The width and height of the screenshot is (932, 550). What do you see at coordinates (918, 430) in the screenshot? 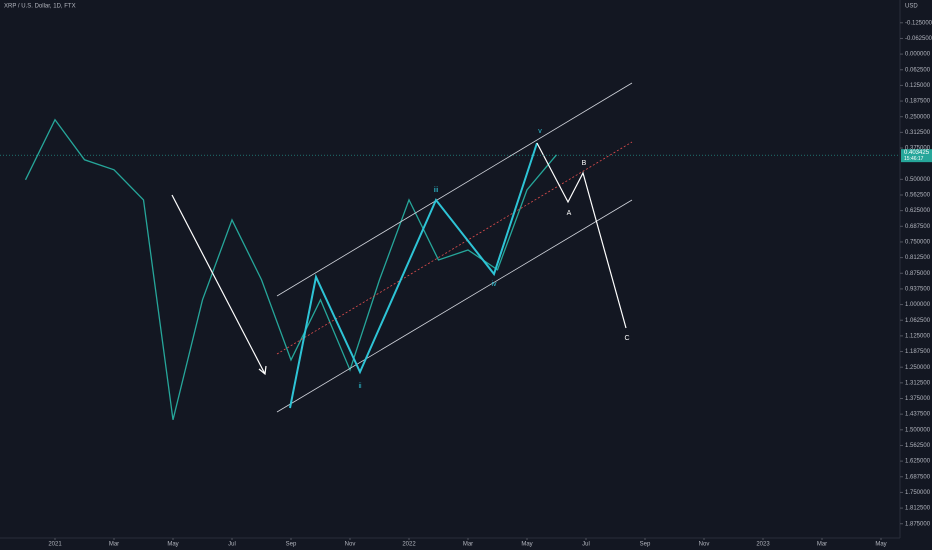
I see `y-tick-label: 1.500000` at bounding box center [918, 430].